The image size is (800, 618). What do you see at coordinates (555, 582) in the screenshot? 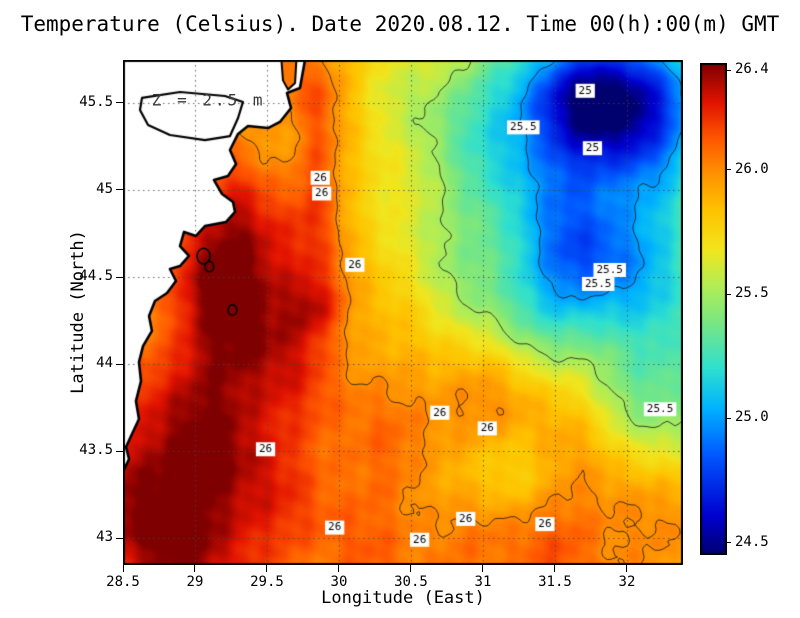
I see `x-tick-label: 31.5` at bounding box center [555, 582].